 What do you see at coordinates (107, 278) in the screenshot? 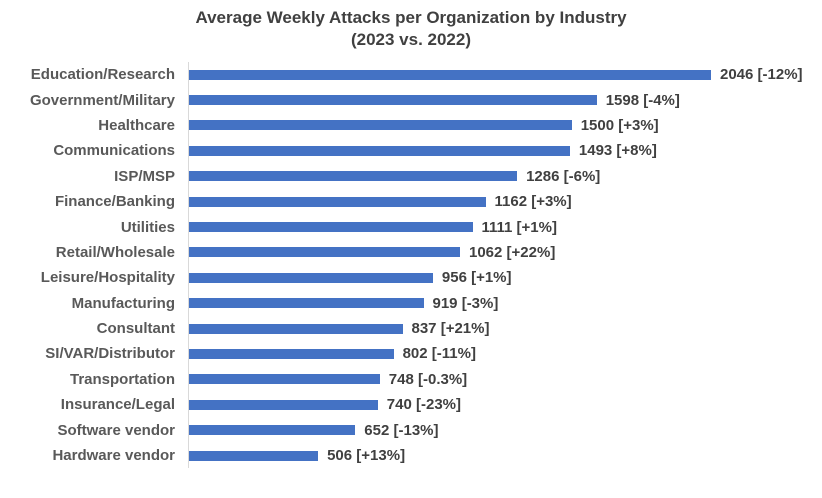
I see `category-label: Leisure/Hospitality` at bounding box center [107, 278].